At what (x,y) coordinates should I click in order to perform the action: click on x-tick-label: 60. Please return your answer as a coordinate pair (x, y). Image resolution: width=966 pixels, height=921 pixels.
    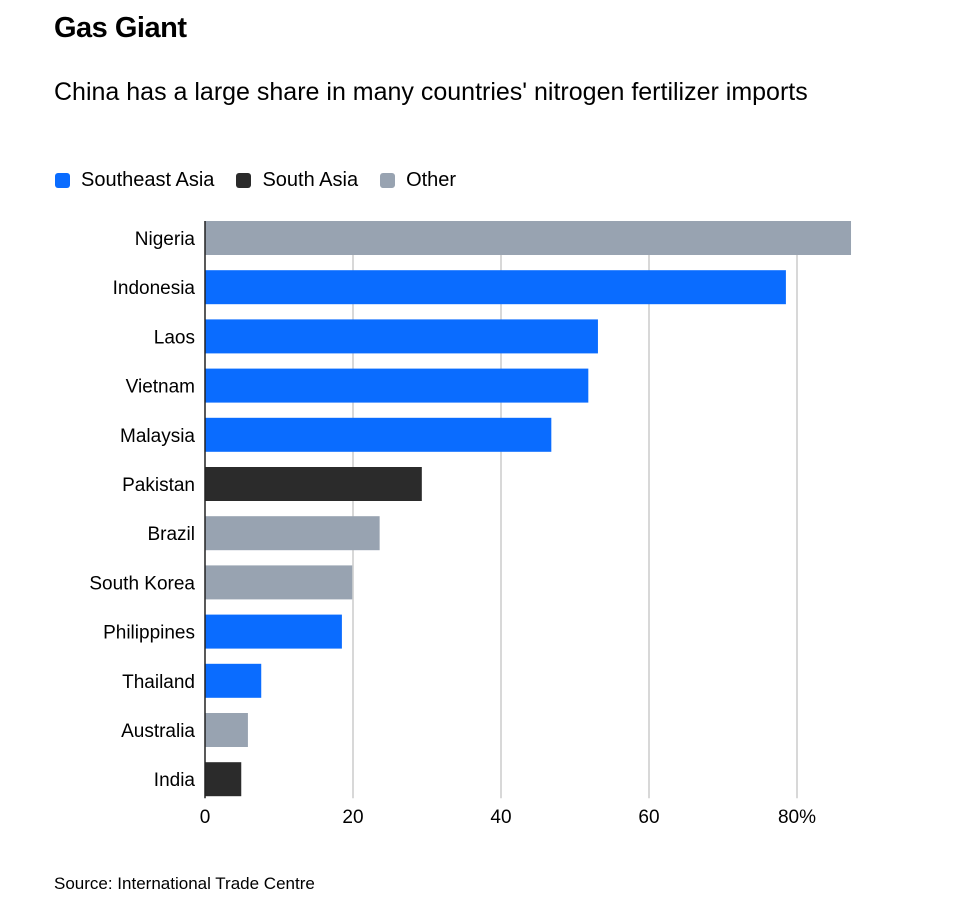
    Looking at the image, I should click on (648, 817).